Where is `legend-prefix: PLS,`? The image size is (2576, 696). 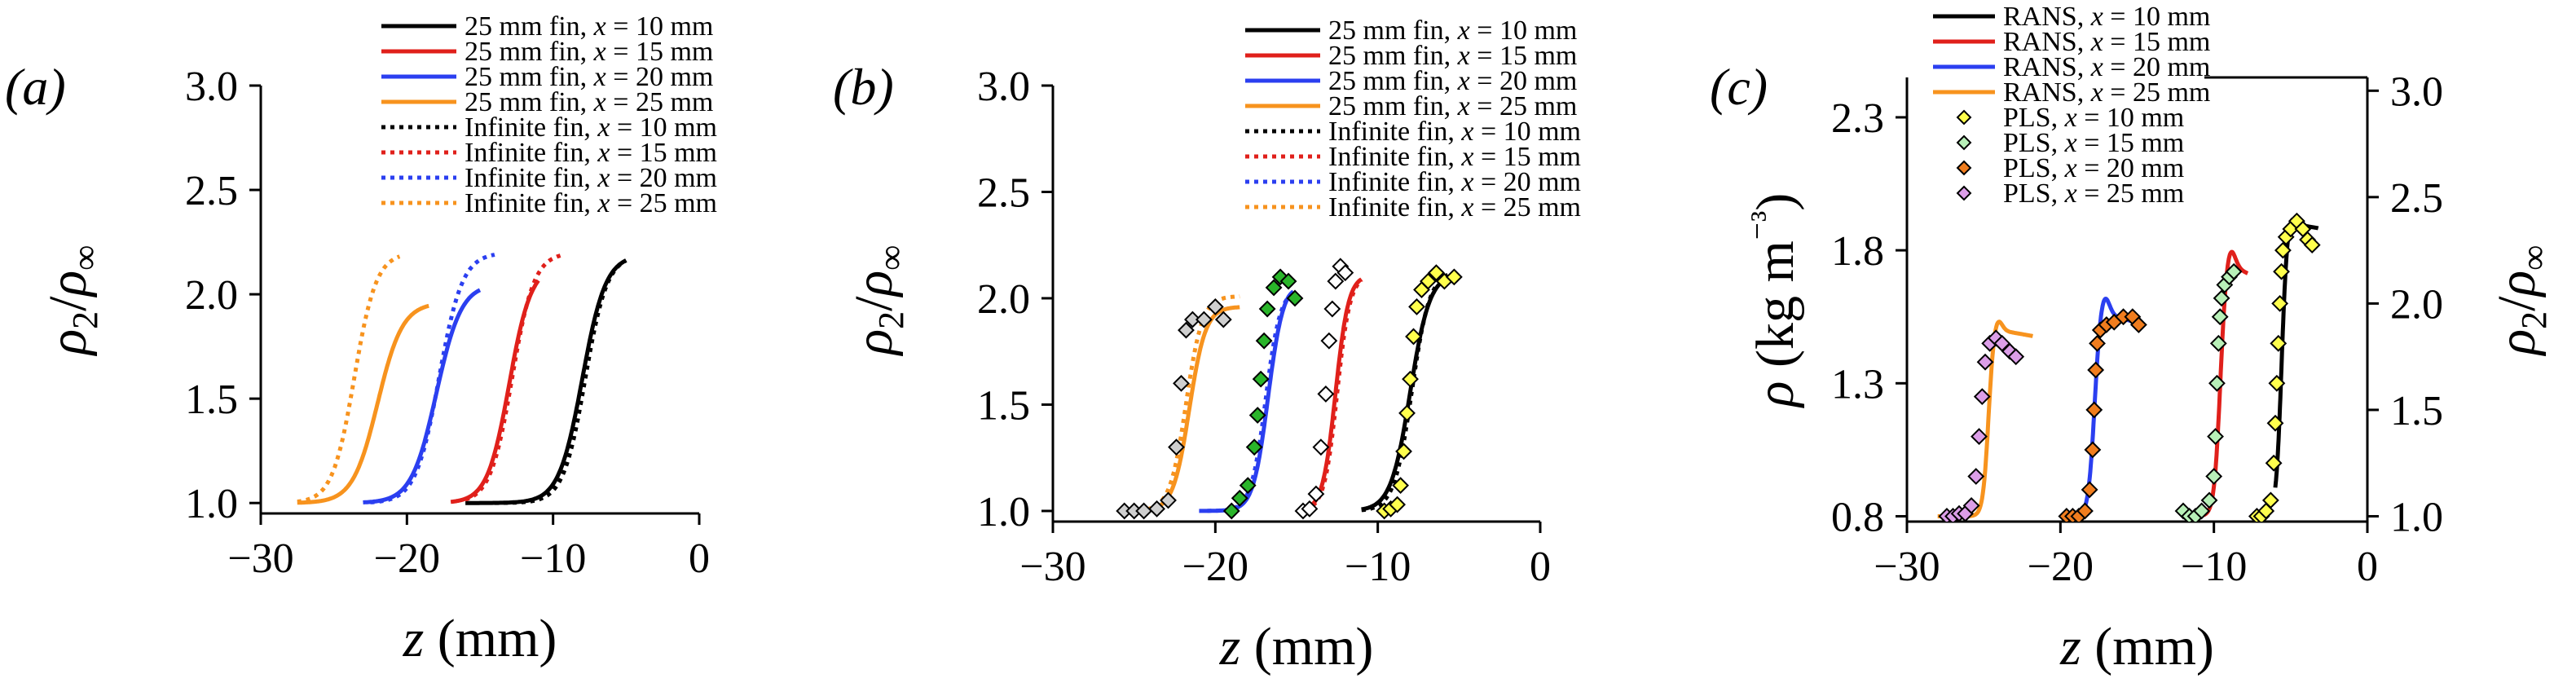 legend-prefix: PLS, is located at coordinates (2034, 118).